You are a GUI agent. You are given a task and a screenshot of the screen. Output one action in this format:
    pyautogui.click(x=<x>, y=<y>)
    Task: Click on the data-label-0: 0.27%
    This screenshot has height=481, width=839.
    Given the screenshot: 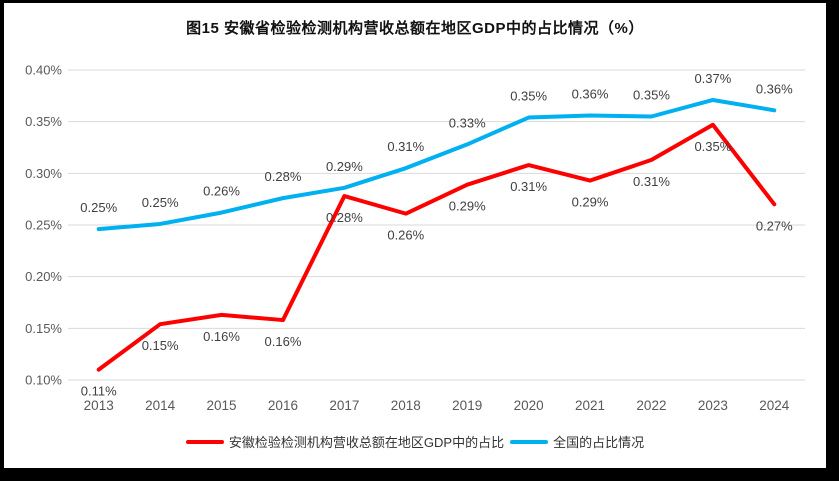 What is the action you would take?
    pyautogui.click(x=774, y=225)
    